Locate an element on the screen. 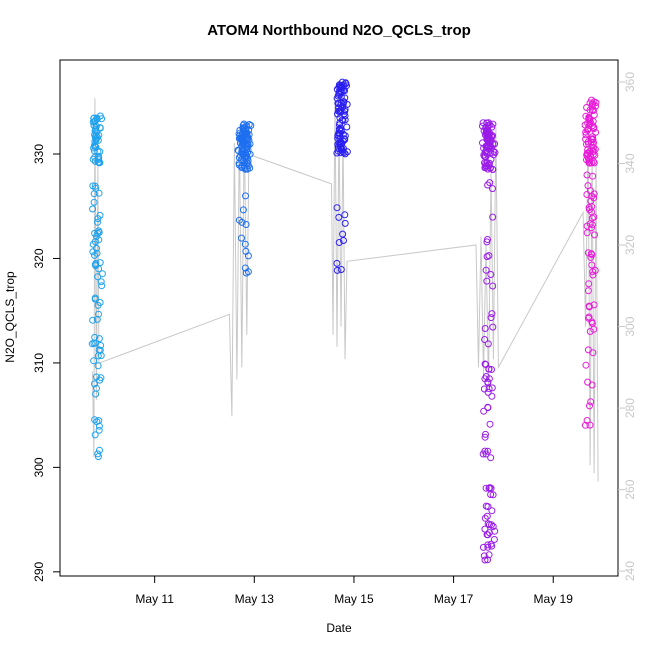 The width and height of the screenshot is (650, 650). y-tick-label-right: 360 is located at coordinates (630, 82).